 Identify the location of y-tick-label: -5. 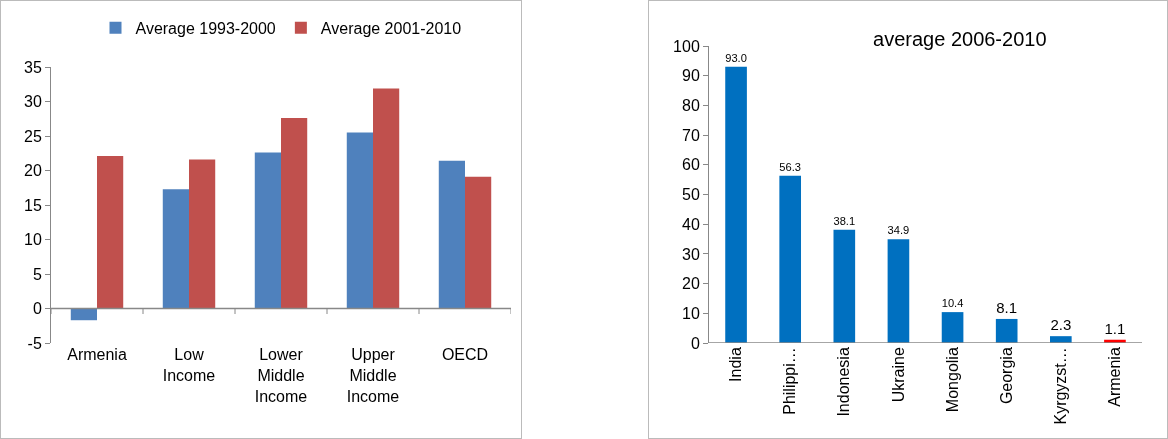
(34, 343).